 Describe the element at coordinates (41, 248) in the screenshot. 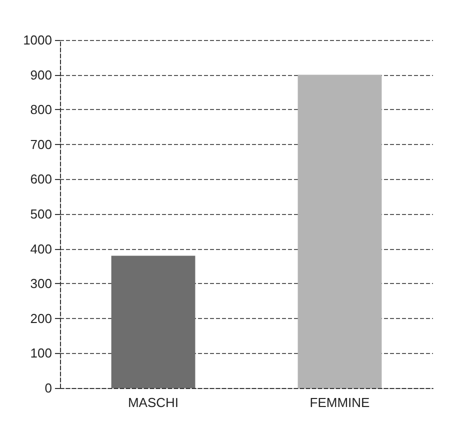

I see `y-tick-label: 400` at that location.